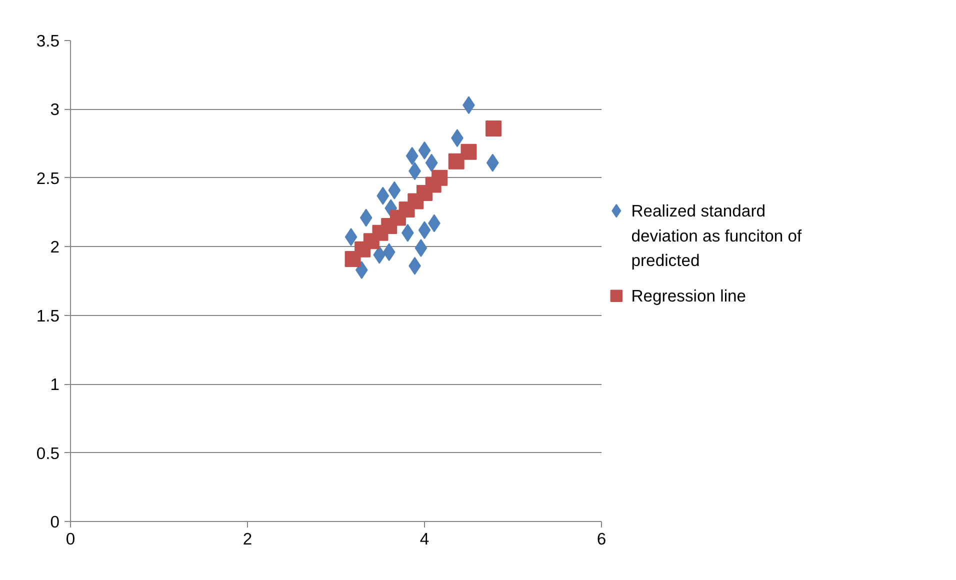 The height and width of the screenshot is (580, 956). Describe the element at coordinates (247, 539) in the screenshot. I see `x-tick-label: 2` at that location.